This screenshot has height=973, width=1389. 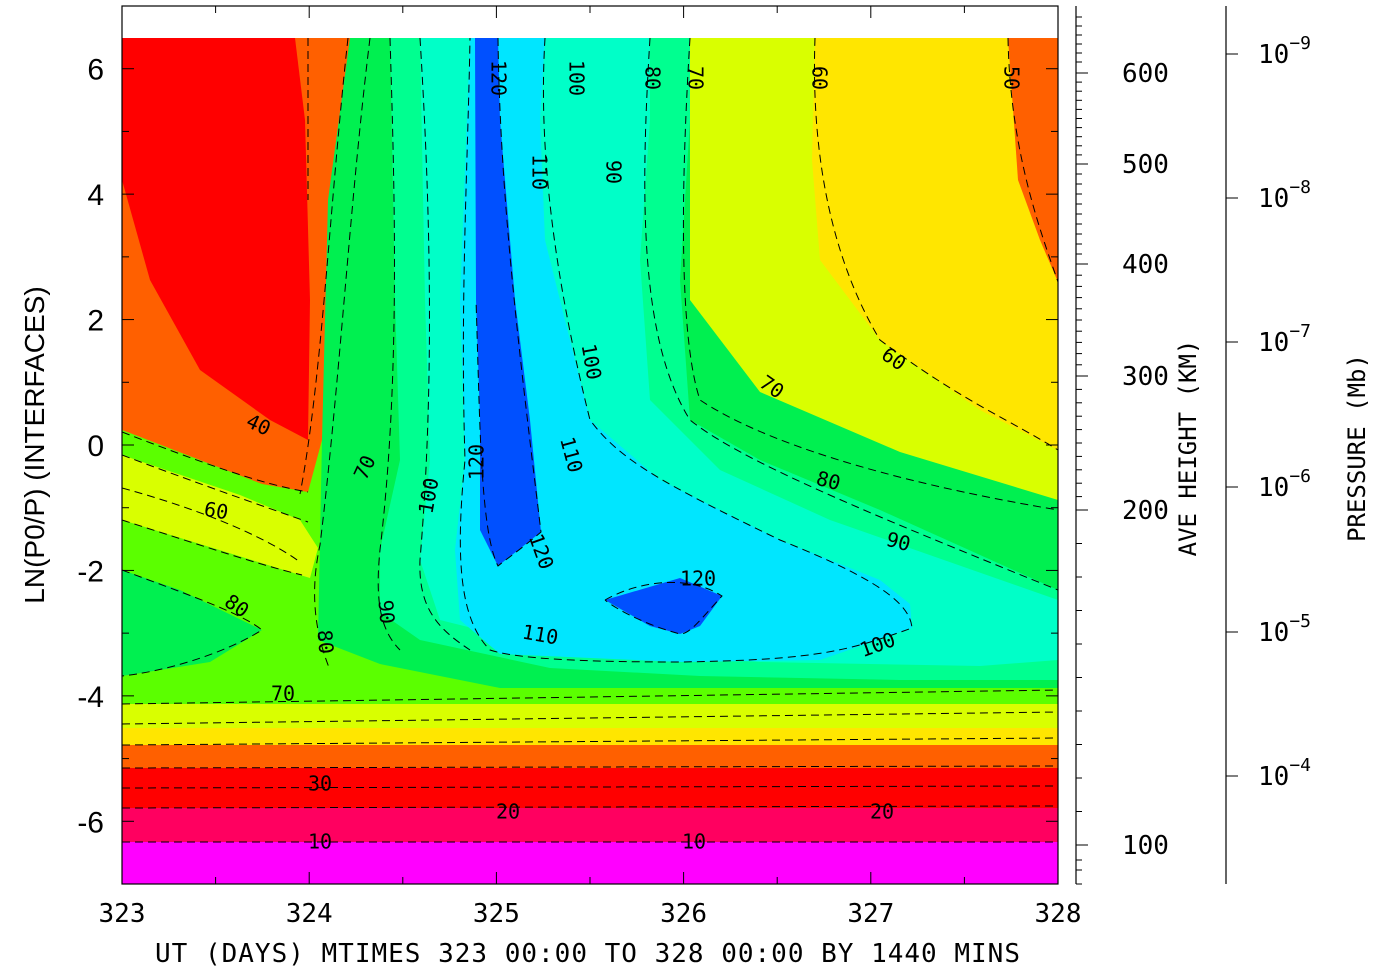 What do you see at coordinates (1145, 377) in the screenshot?
I see `height-tick-label: 300` at bounding box center [1145, 377].